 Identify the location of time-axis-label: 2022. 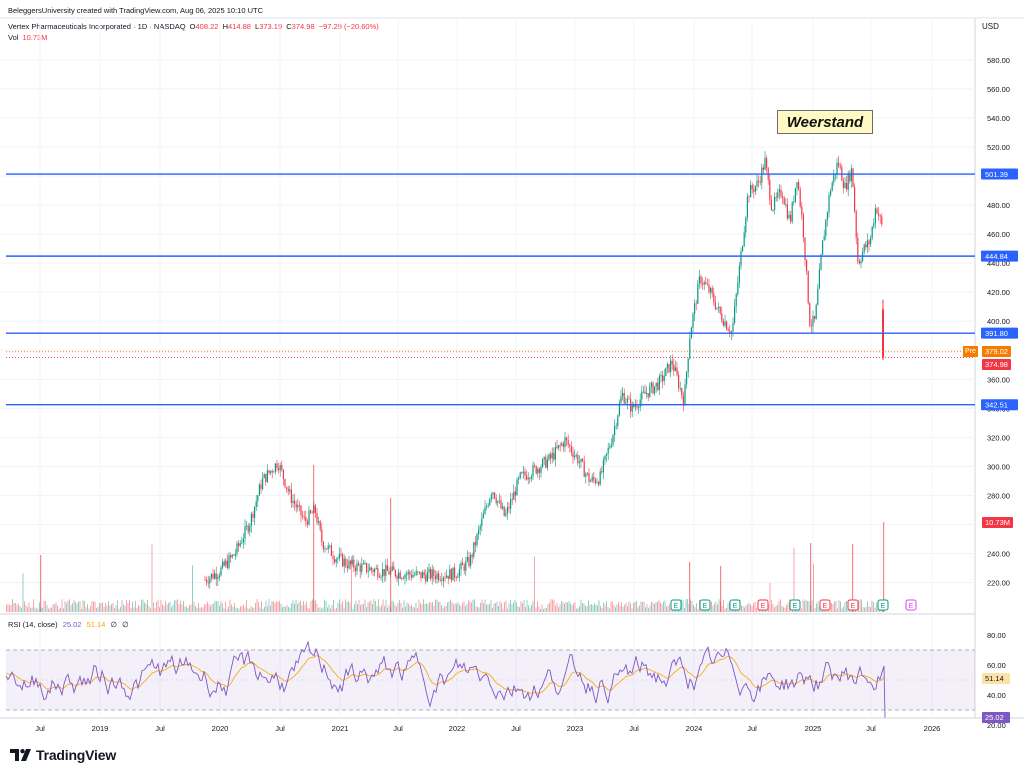
(457, 728).